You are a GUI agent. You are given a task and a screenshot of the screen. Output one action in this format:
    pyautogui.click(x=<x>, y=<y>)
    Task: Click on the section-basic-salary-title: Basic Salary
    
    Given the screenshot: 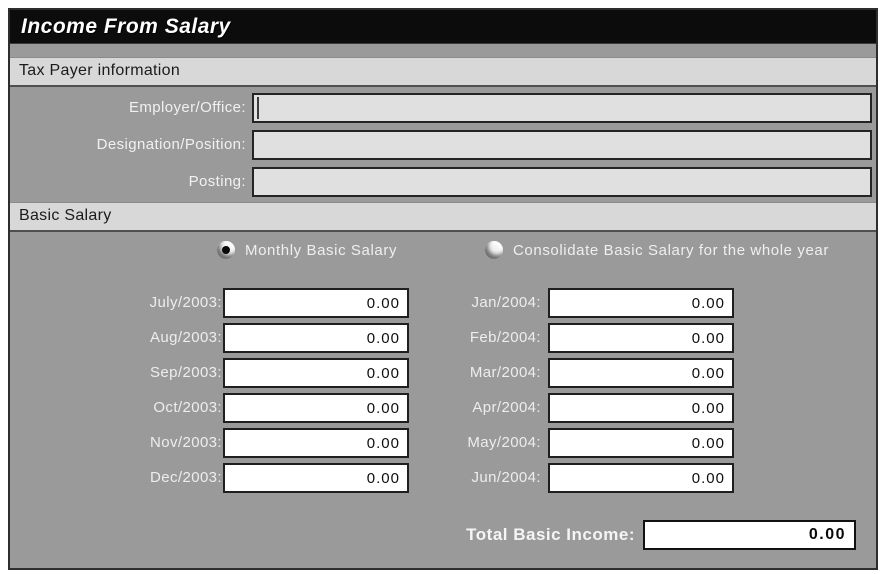 What is the action you would take?
    pyautogui.click(x=65, y=215)
    